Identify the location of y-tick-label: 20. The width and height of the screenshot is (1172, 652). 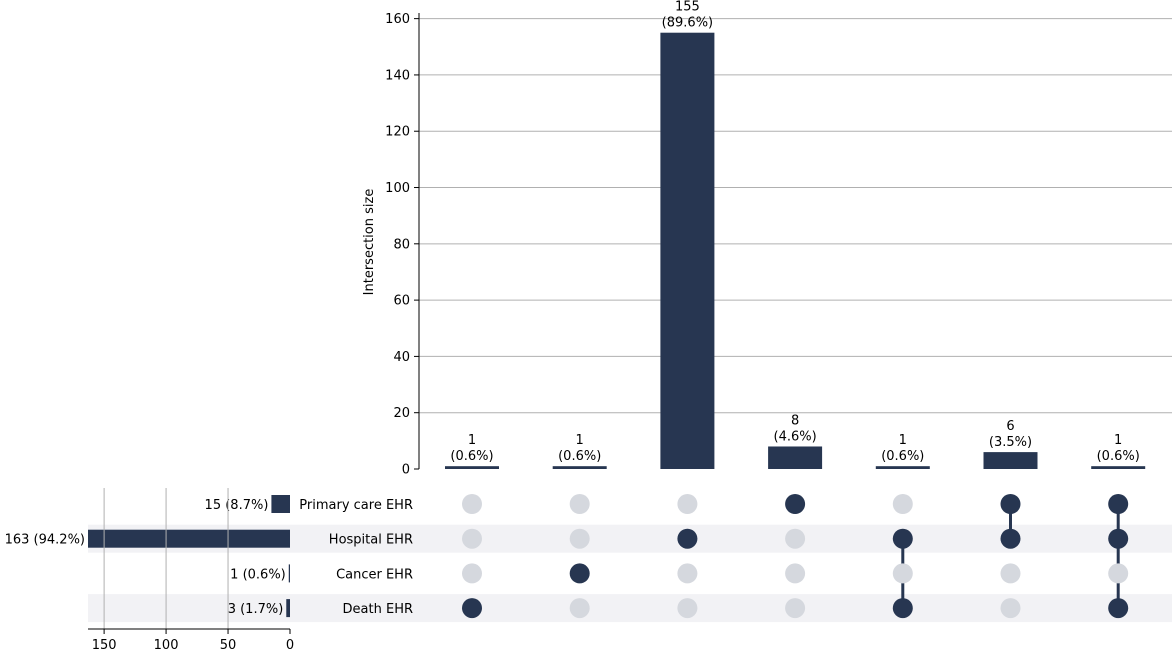
(401, 413).